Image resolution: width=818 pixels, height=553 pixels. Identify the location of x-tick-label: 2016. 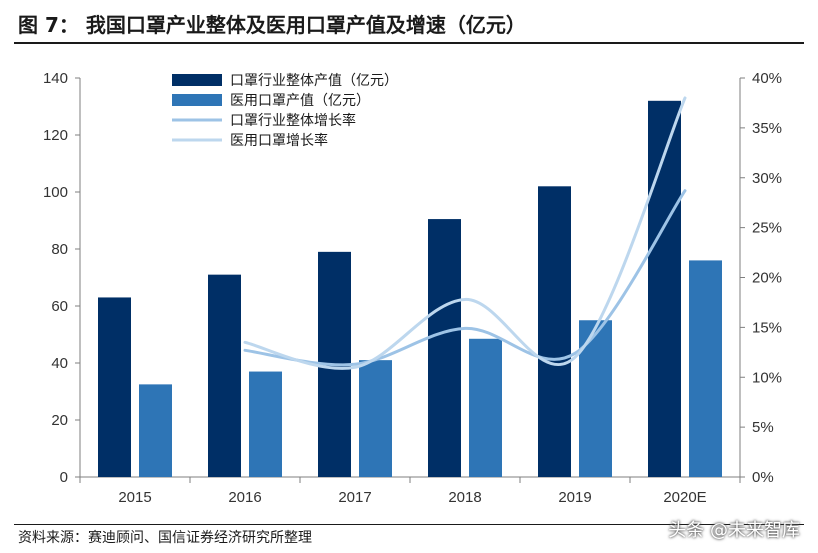
(244, 497).